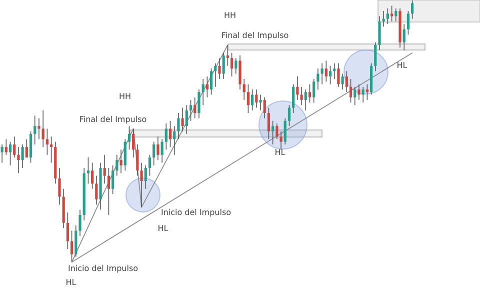 The height and width of the screenshot is (293, 480). Describe the element at coordinates (103, 268) in the screenshot. I see `text: Inicio del Impulso` at that location.